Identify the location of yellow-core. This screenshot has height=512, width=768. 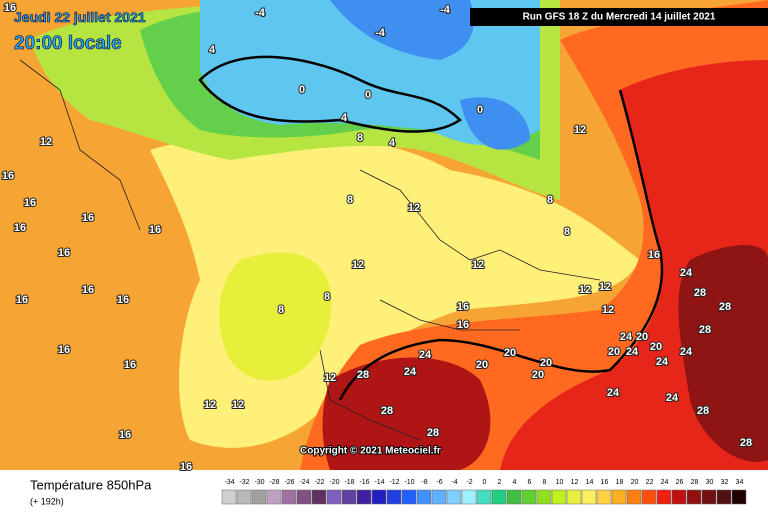
(275, 316).